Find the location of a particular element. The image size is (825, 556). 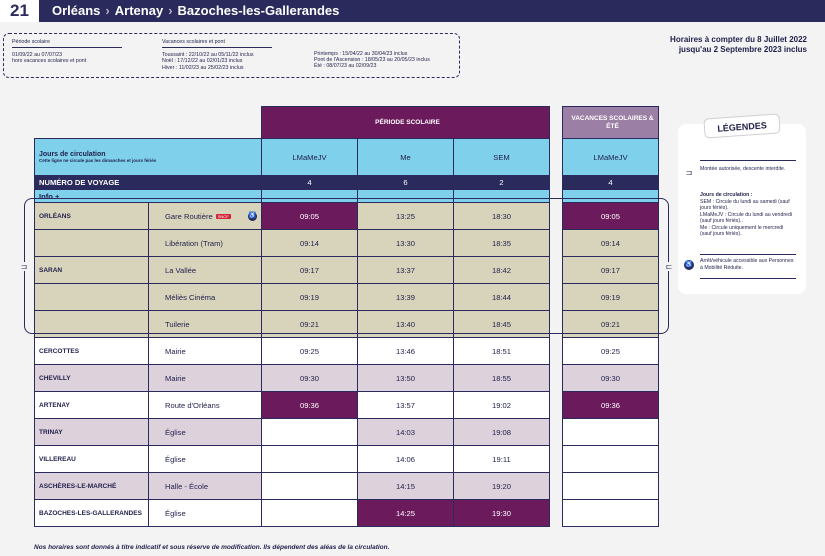

commune-name: SARAN is located at coordinates (91, 270).